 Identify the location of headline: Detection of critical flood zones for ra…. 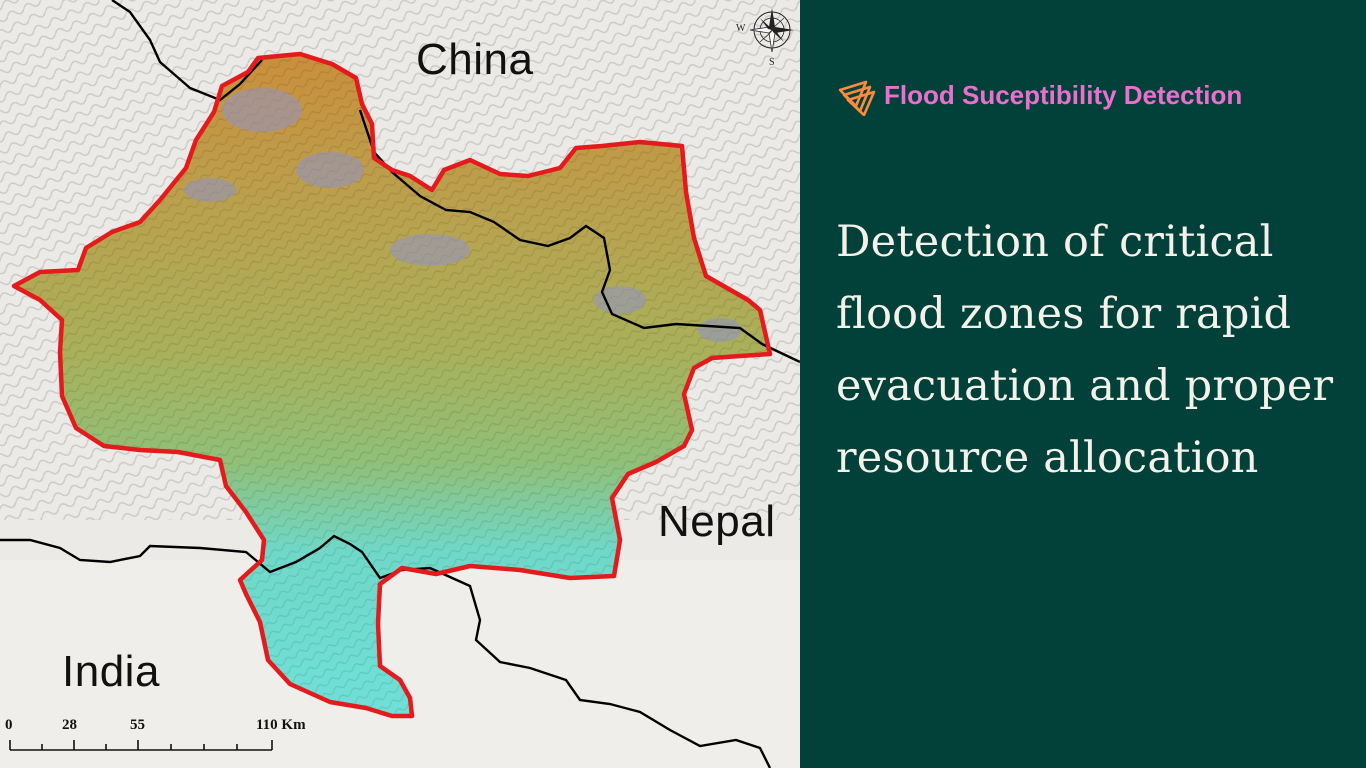
(1085, 350).